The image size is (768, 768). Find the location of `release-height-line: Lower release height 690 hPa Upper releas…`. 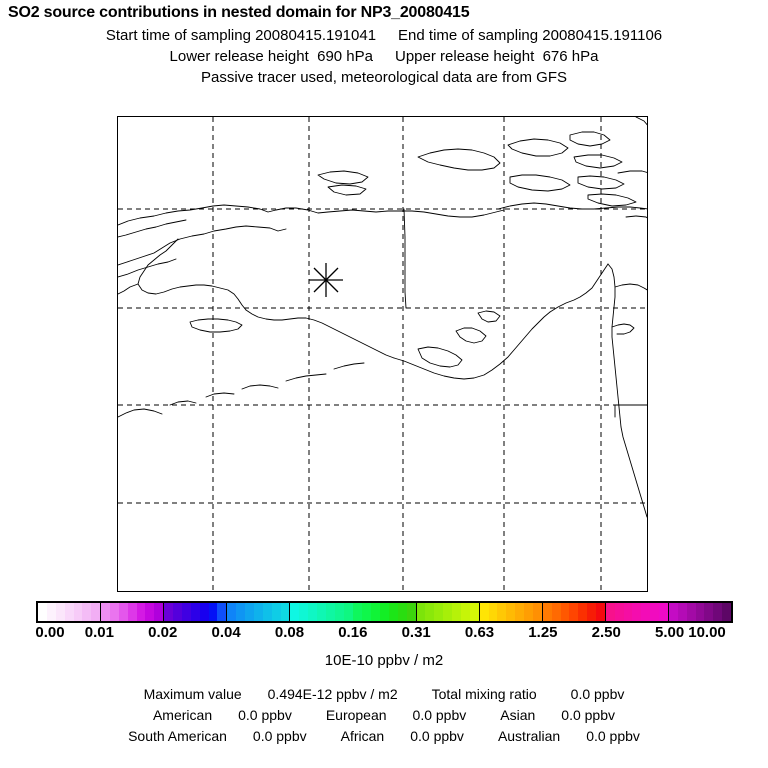

release-height-line: Lower release height 690 hPa Upper releas… is located at coordinates (384, 56).